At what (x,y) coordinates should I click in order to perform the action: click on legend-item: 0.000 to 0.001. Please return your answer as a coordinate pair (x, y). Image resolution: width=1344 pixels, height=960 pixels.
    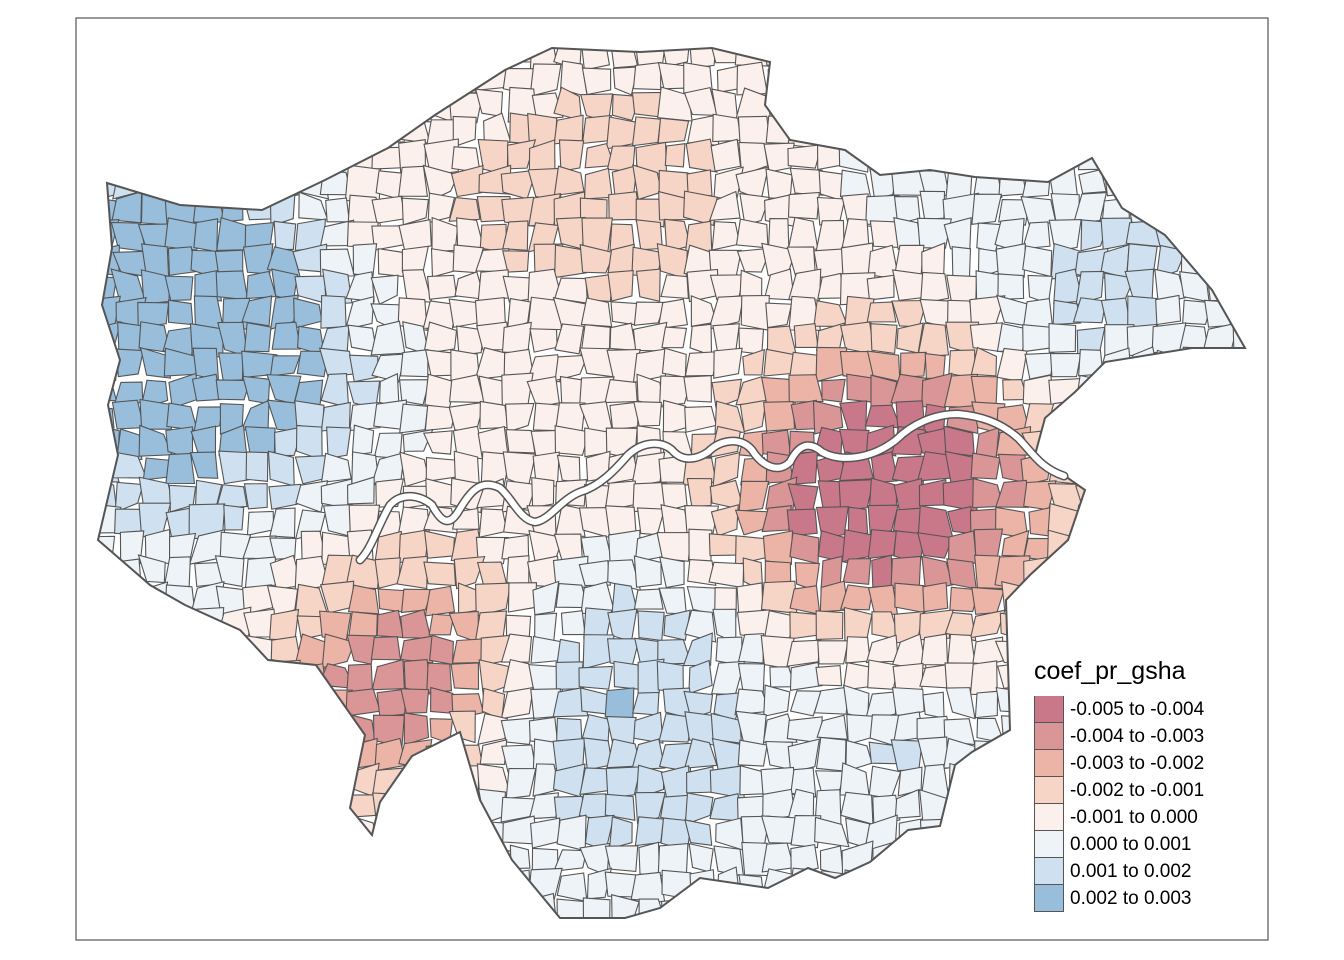
    Looking at the image, I should click on (1164, 844).